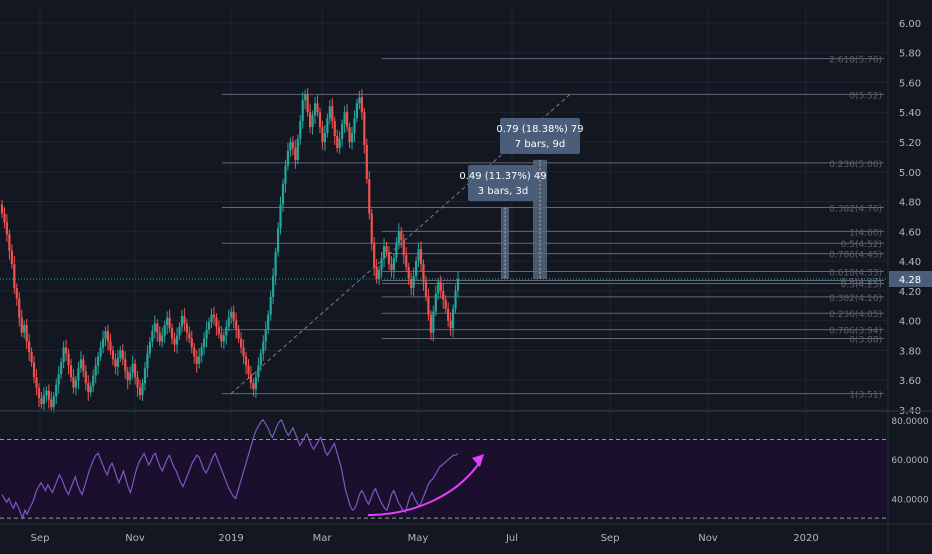 This screenshot has width=932, height=554. Describe the element at coordinates (855, 274) in the screenshot. I see `fib-level-label: 0.618(4.33)` at that location.